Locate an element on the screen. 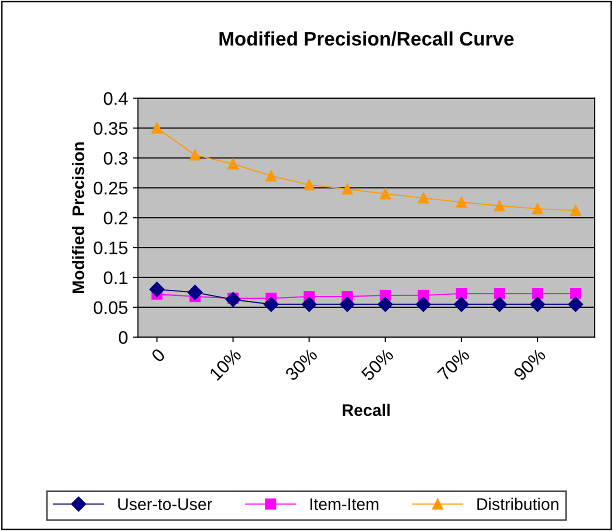 Image resolution: width=613 pixels, height=531 pixels. y-tick-label: 0.3 is located at coordinates (116, 158).